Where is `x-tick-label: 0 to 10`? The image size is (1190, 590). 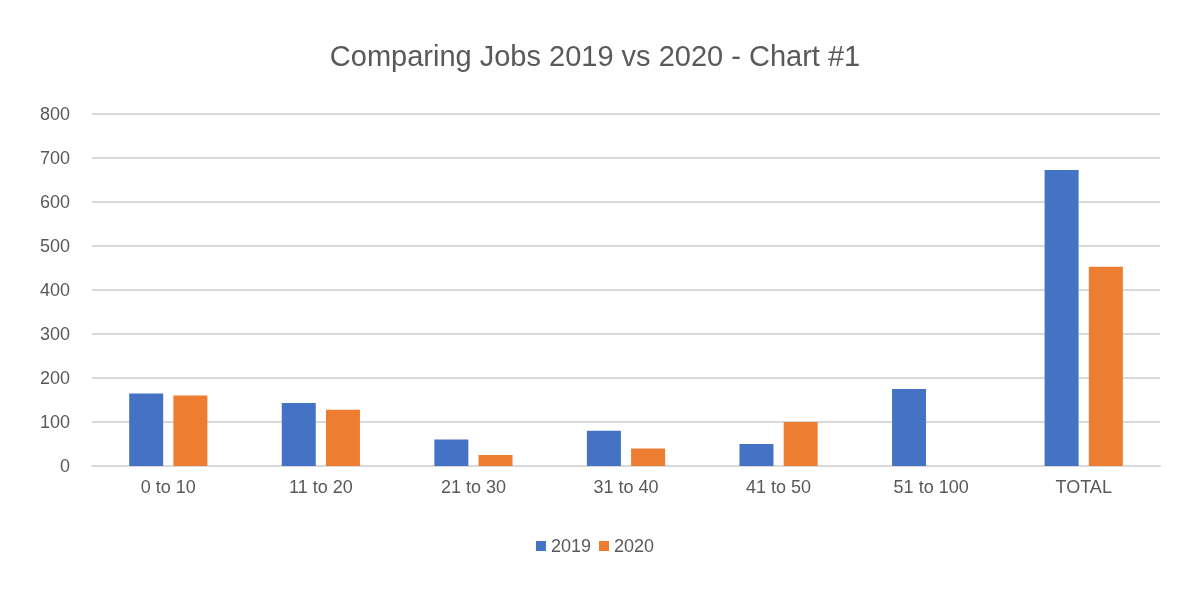 x-tick-label: 0 to 10 is located at coordinates (168, 487).